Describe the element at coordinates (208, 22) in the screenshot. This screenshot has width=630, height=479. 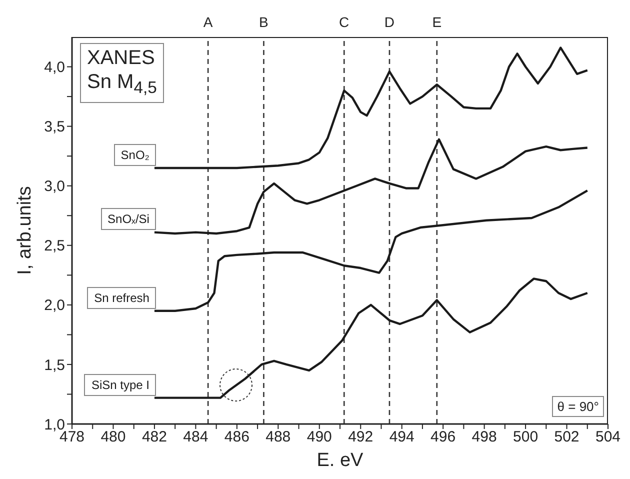
I see `ref-line-label: A` at that location.